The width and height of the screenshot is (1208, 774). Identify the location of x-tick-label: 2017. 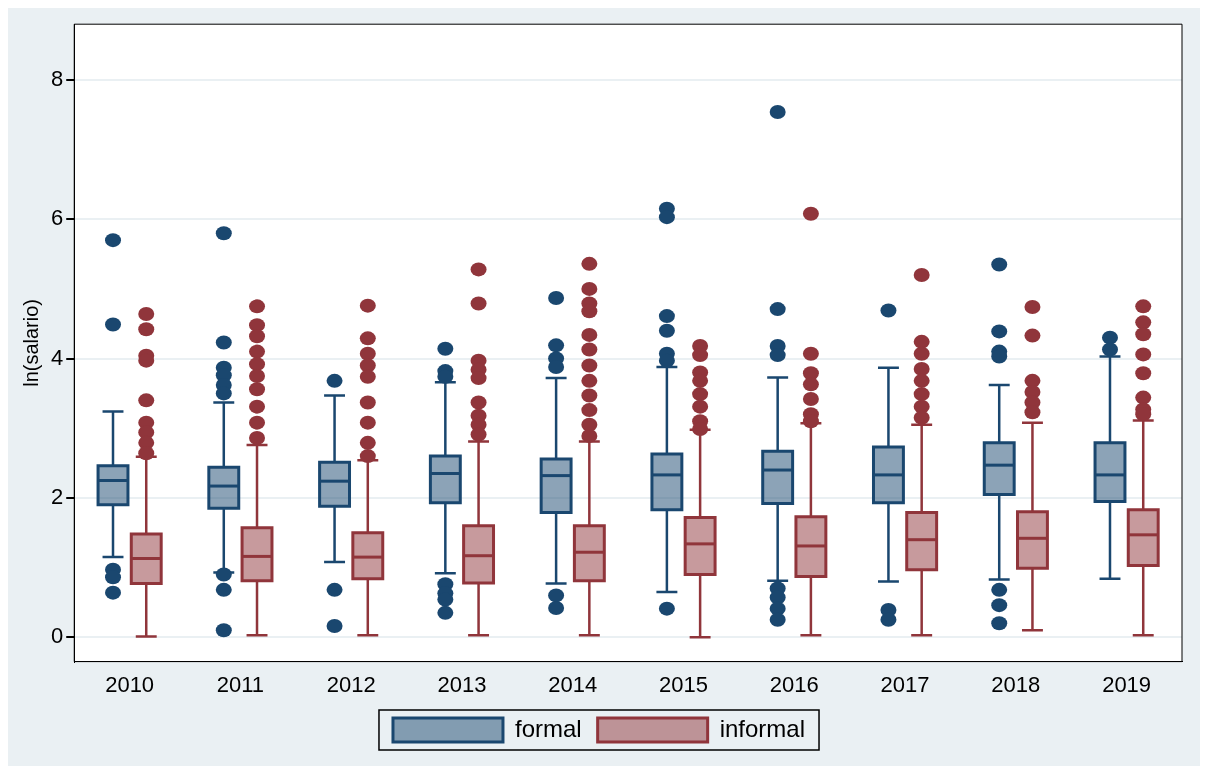
(905, 684).